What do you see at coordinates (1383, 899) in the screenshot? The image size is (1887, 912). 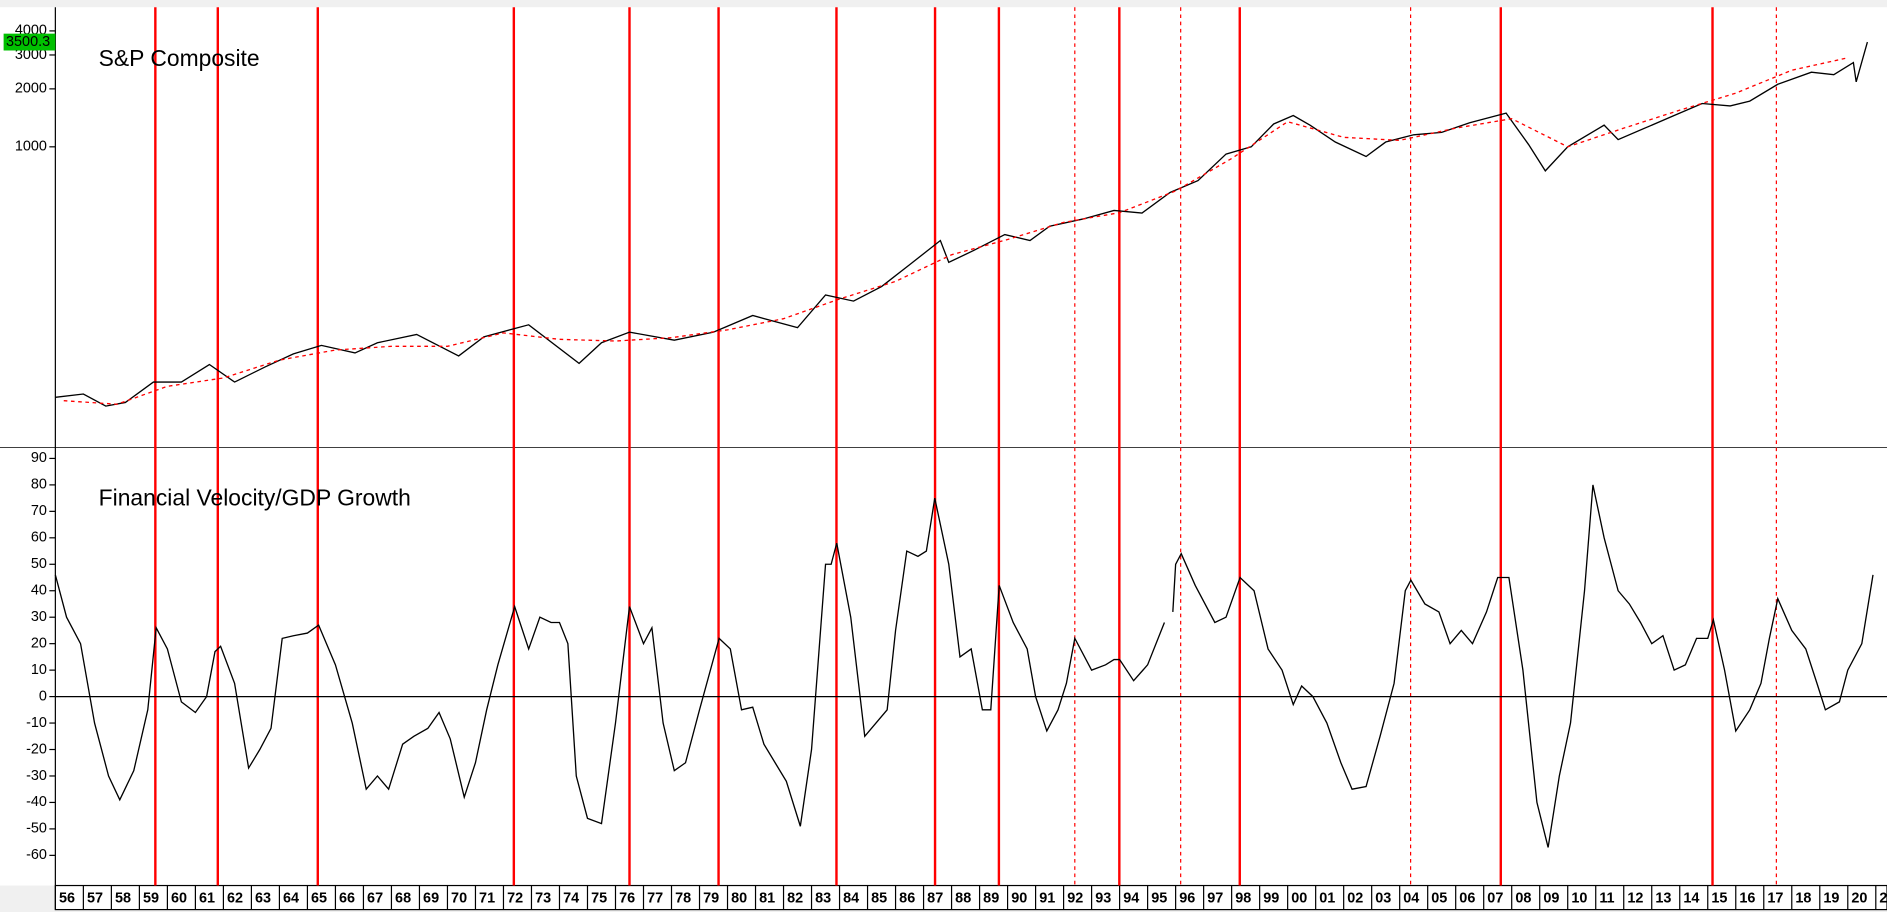 I see `x-tick-label: 03` at bounding box center [1383, 899].